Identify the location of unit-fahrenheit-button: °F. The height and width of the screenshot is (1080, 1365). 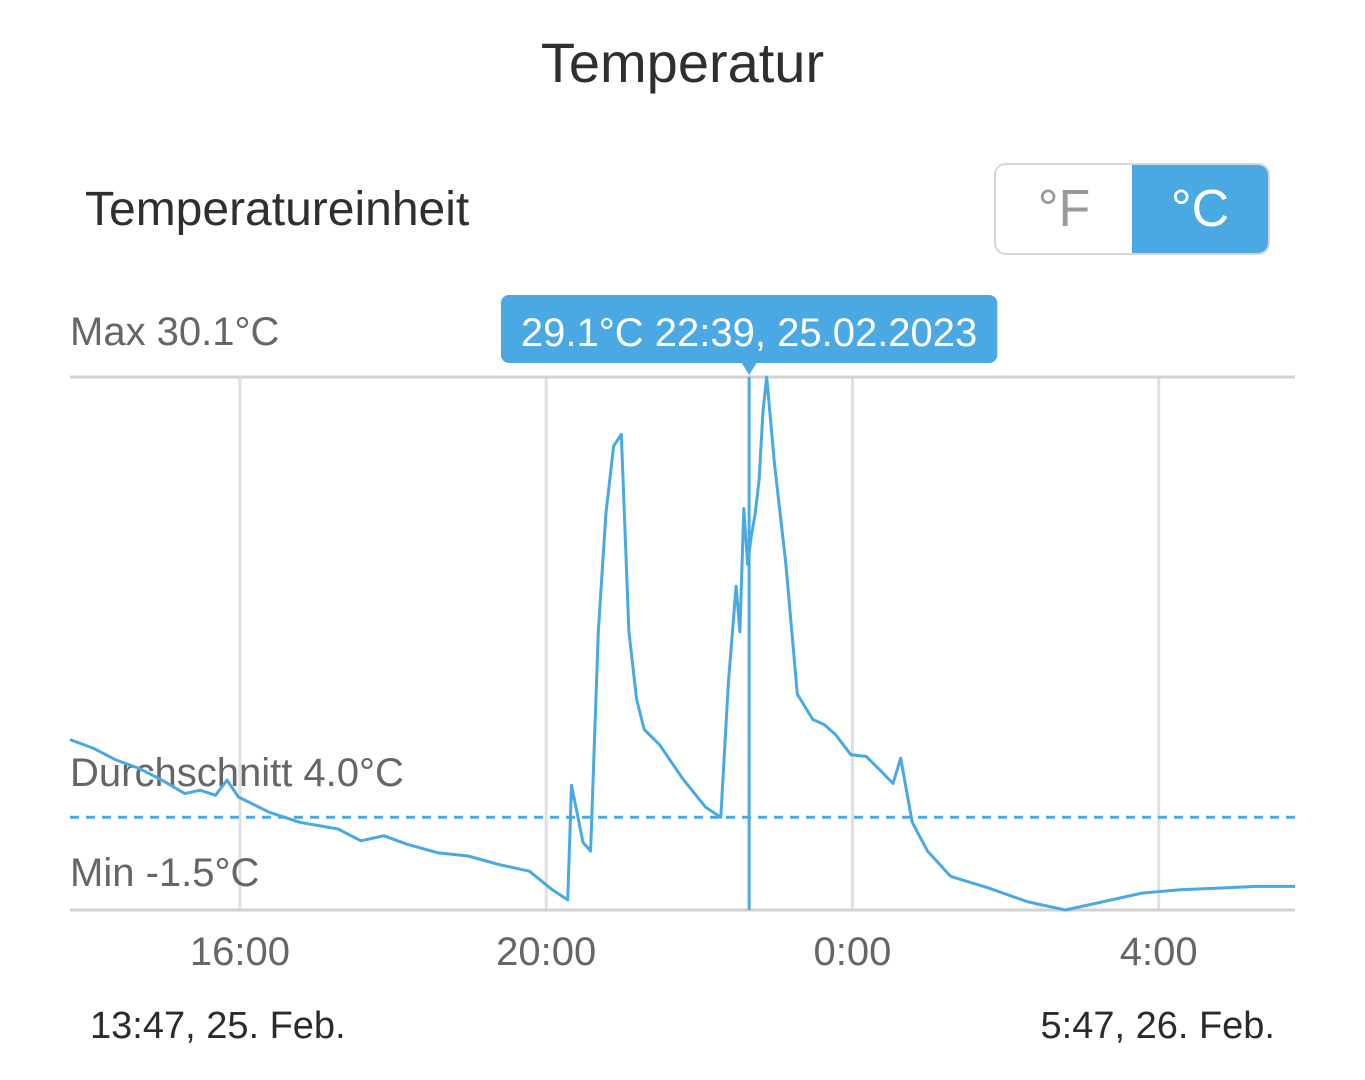
(1064, 209).